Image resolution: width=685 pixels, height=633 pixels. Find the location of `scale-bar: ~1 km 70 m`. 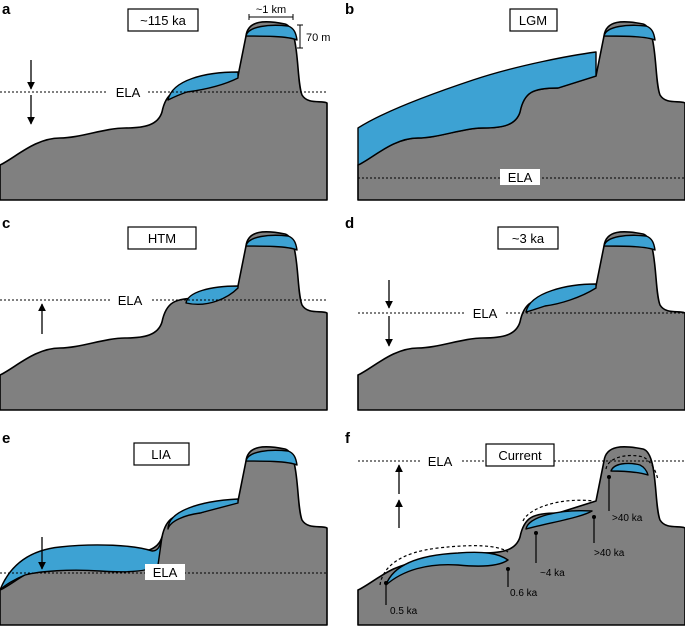

scale-bar: ~1 km 70 m is located at coordinates (289, 26).